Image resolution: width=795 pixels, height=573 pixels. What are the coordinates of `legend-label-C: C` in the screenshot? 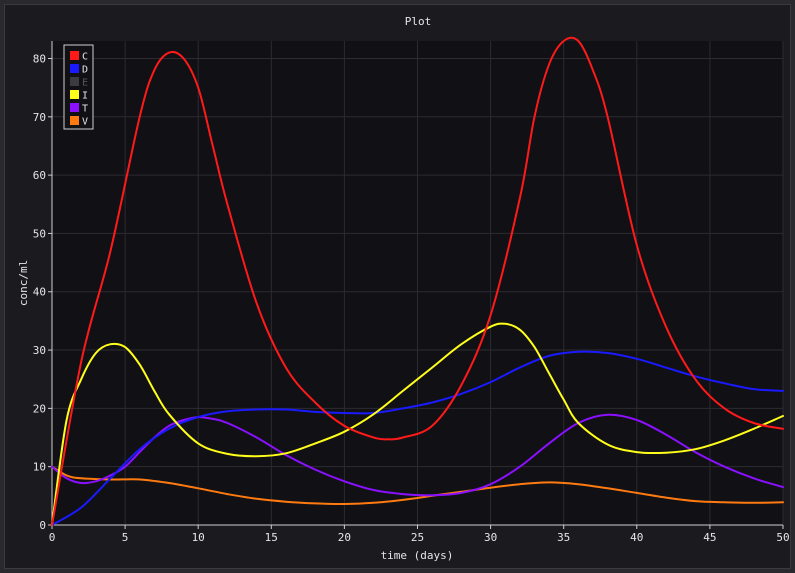 It's located at (85, 57).